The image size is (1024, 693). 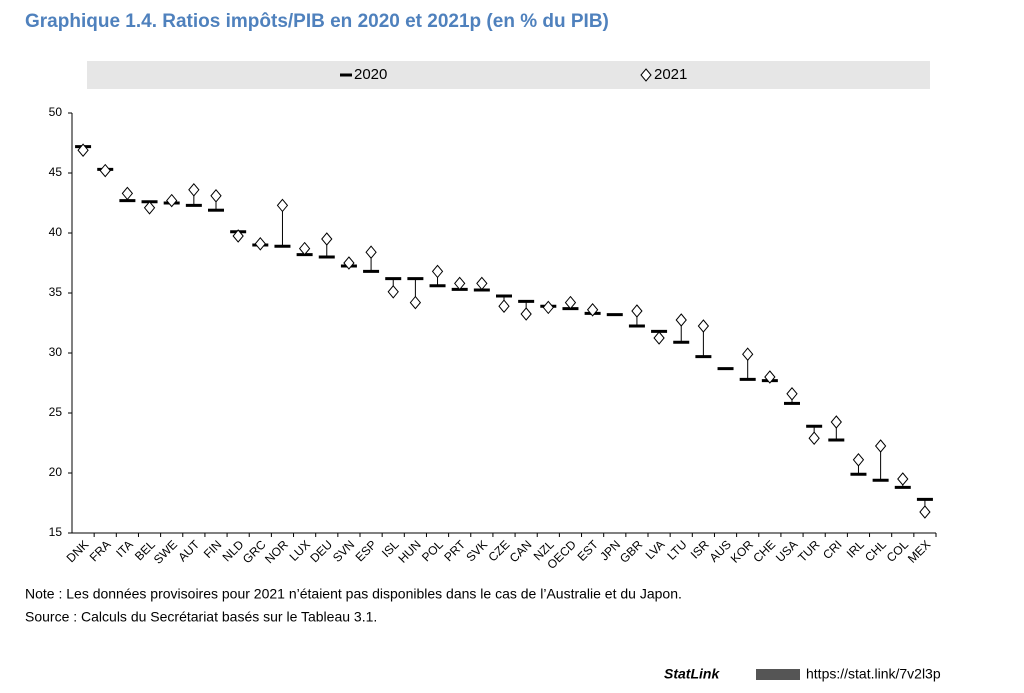 I want to click on x-tick-label: GBR, so click(x=631, y=551).